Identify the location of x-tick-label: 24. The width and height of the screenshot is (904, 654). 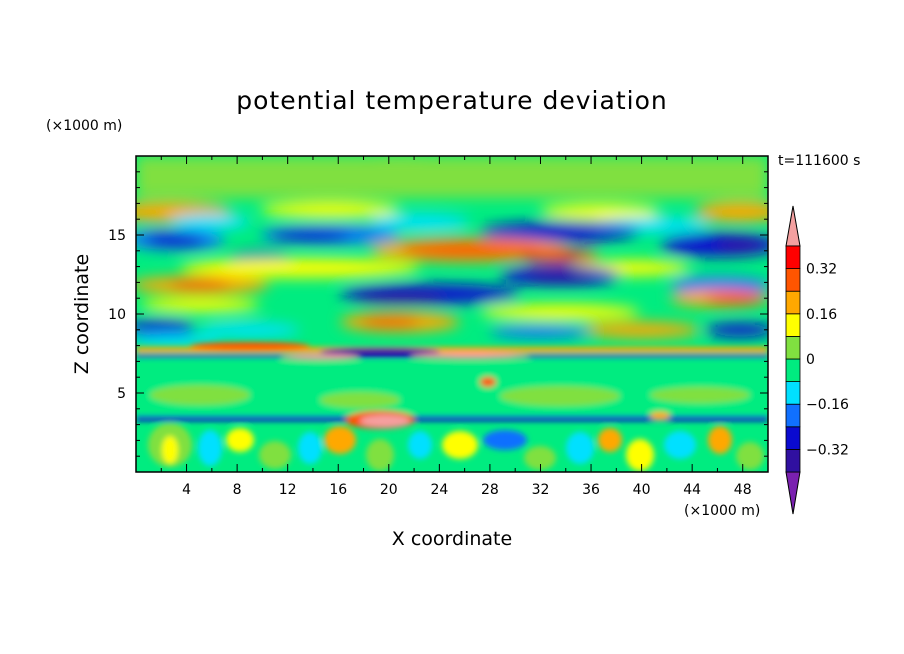
(439, 490).